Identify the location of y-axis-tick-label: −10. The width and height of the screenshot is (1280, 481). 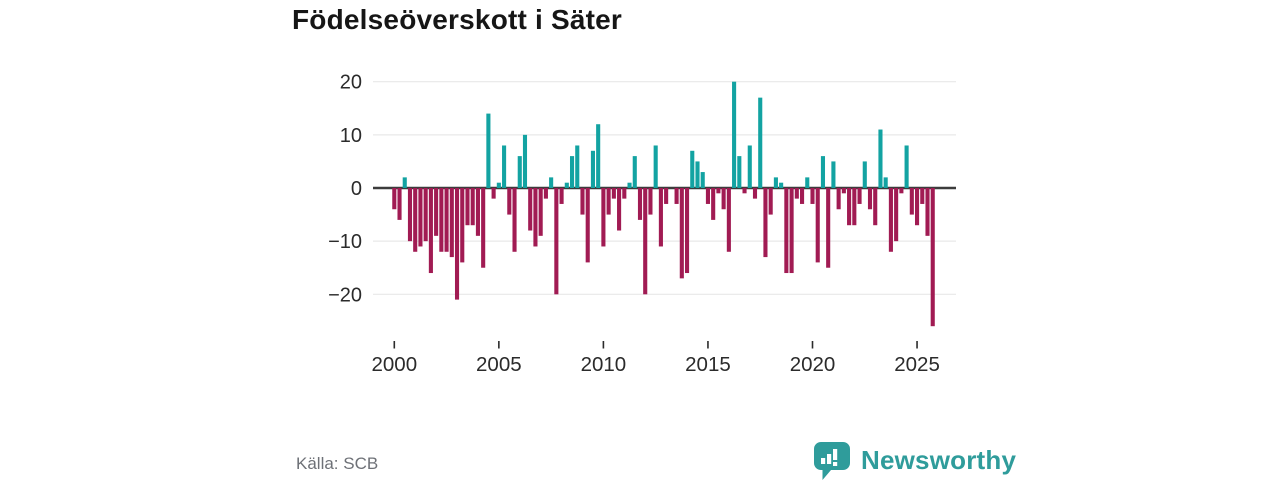
(345, 242).